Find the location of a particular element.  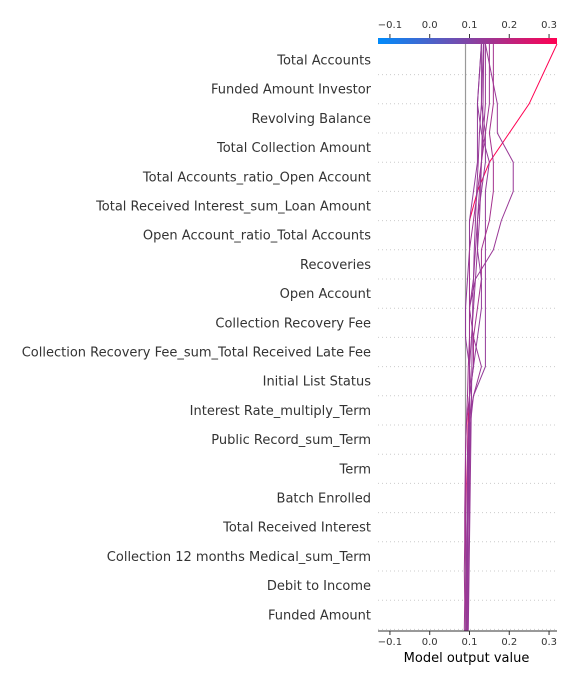

colorbar-gradient is located at coordinates (467, 41).